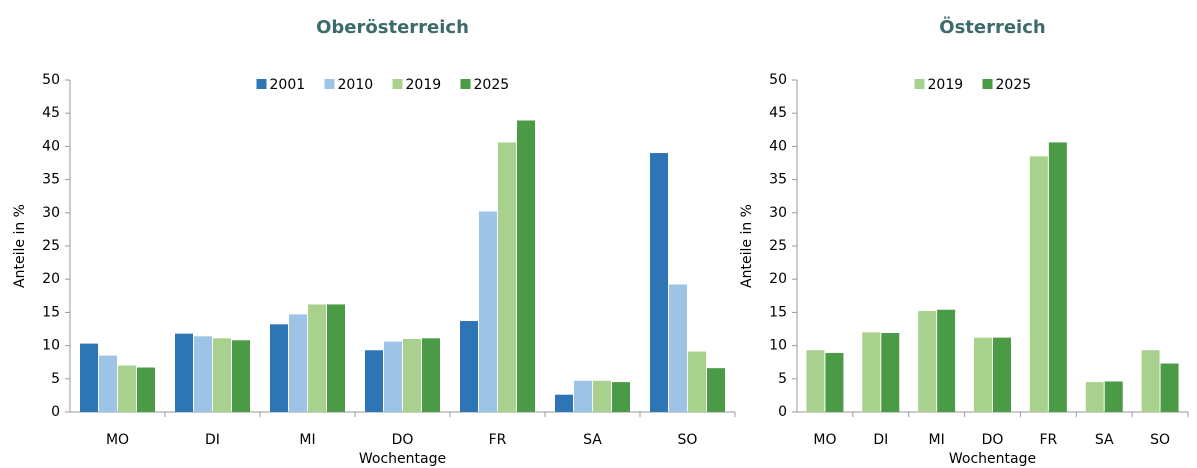 The image size is (1197, 468). What do you see at coordinates (356, 85) in the screenshot?
I see `legend-label: 2010` at bounding box center [356, 85].